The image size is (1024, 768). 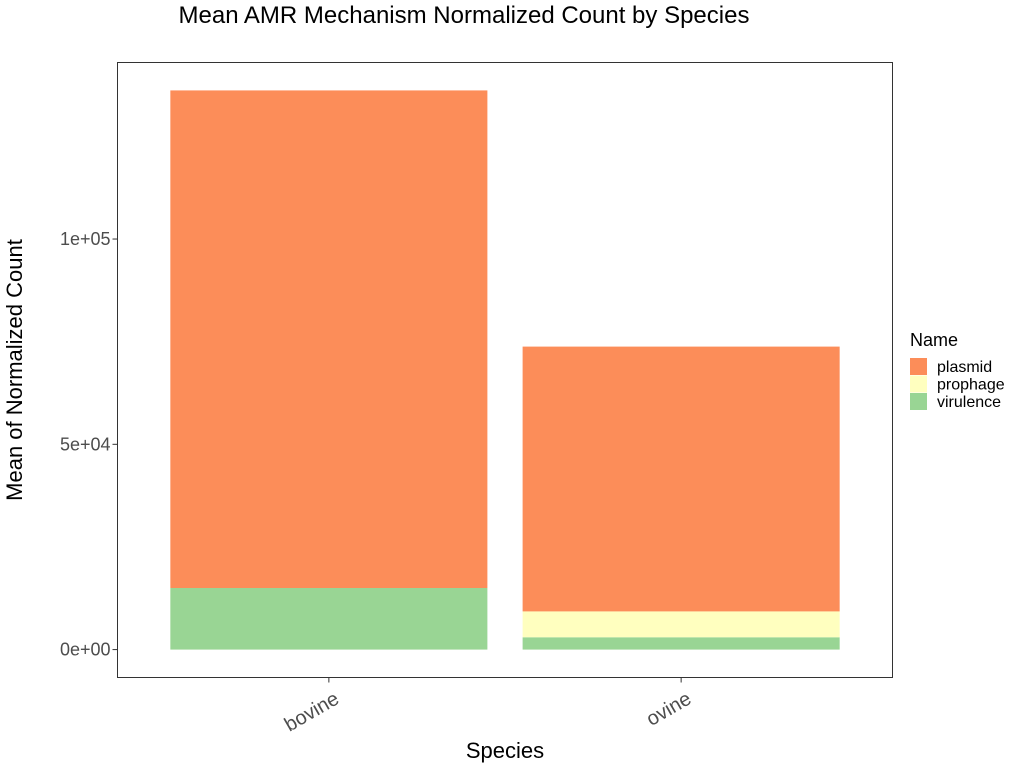 What do you see at coordinates (329, 619) in the screenshot?
I see `bar-bovine-virulence` at bounding box center [329, 619].